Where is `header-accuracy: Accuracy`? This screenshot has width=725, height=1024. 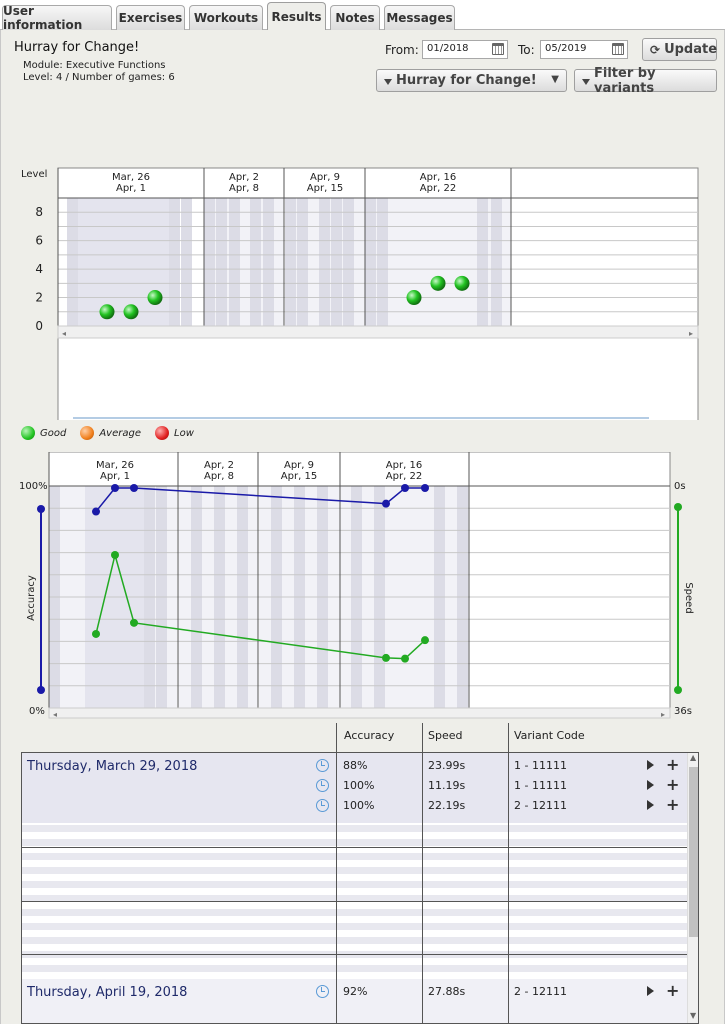
header-accuracy: Accuracy is located at coordinates (369, 735).